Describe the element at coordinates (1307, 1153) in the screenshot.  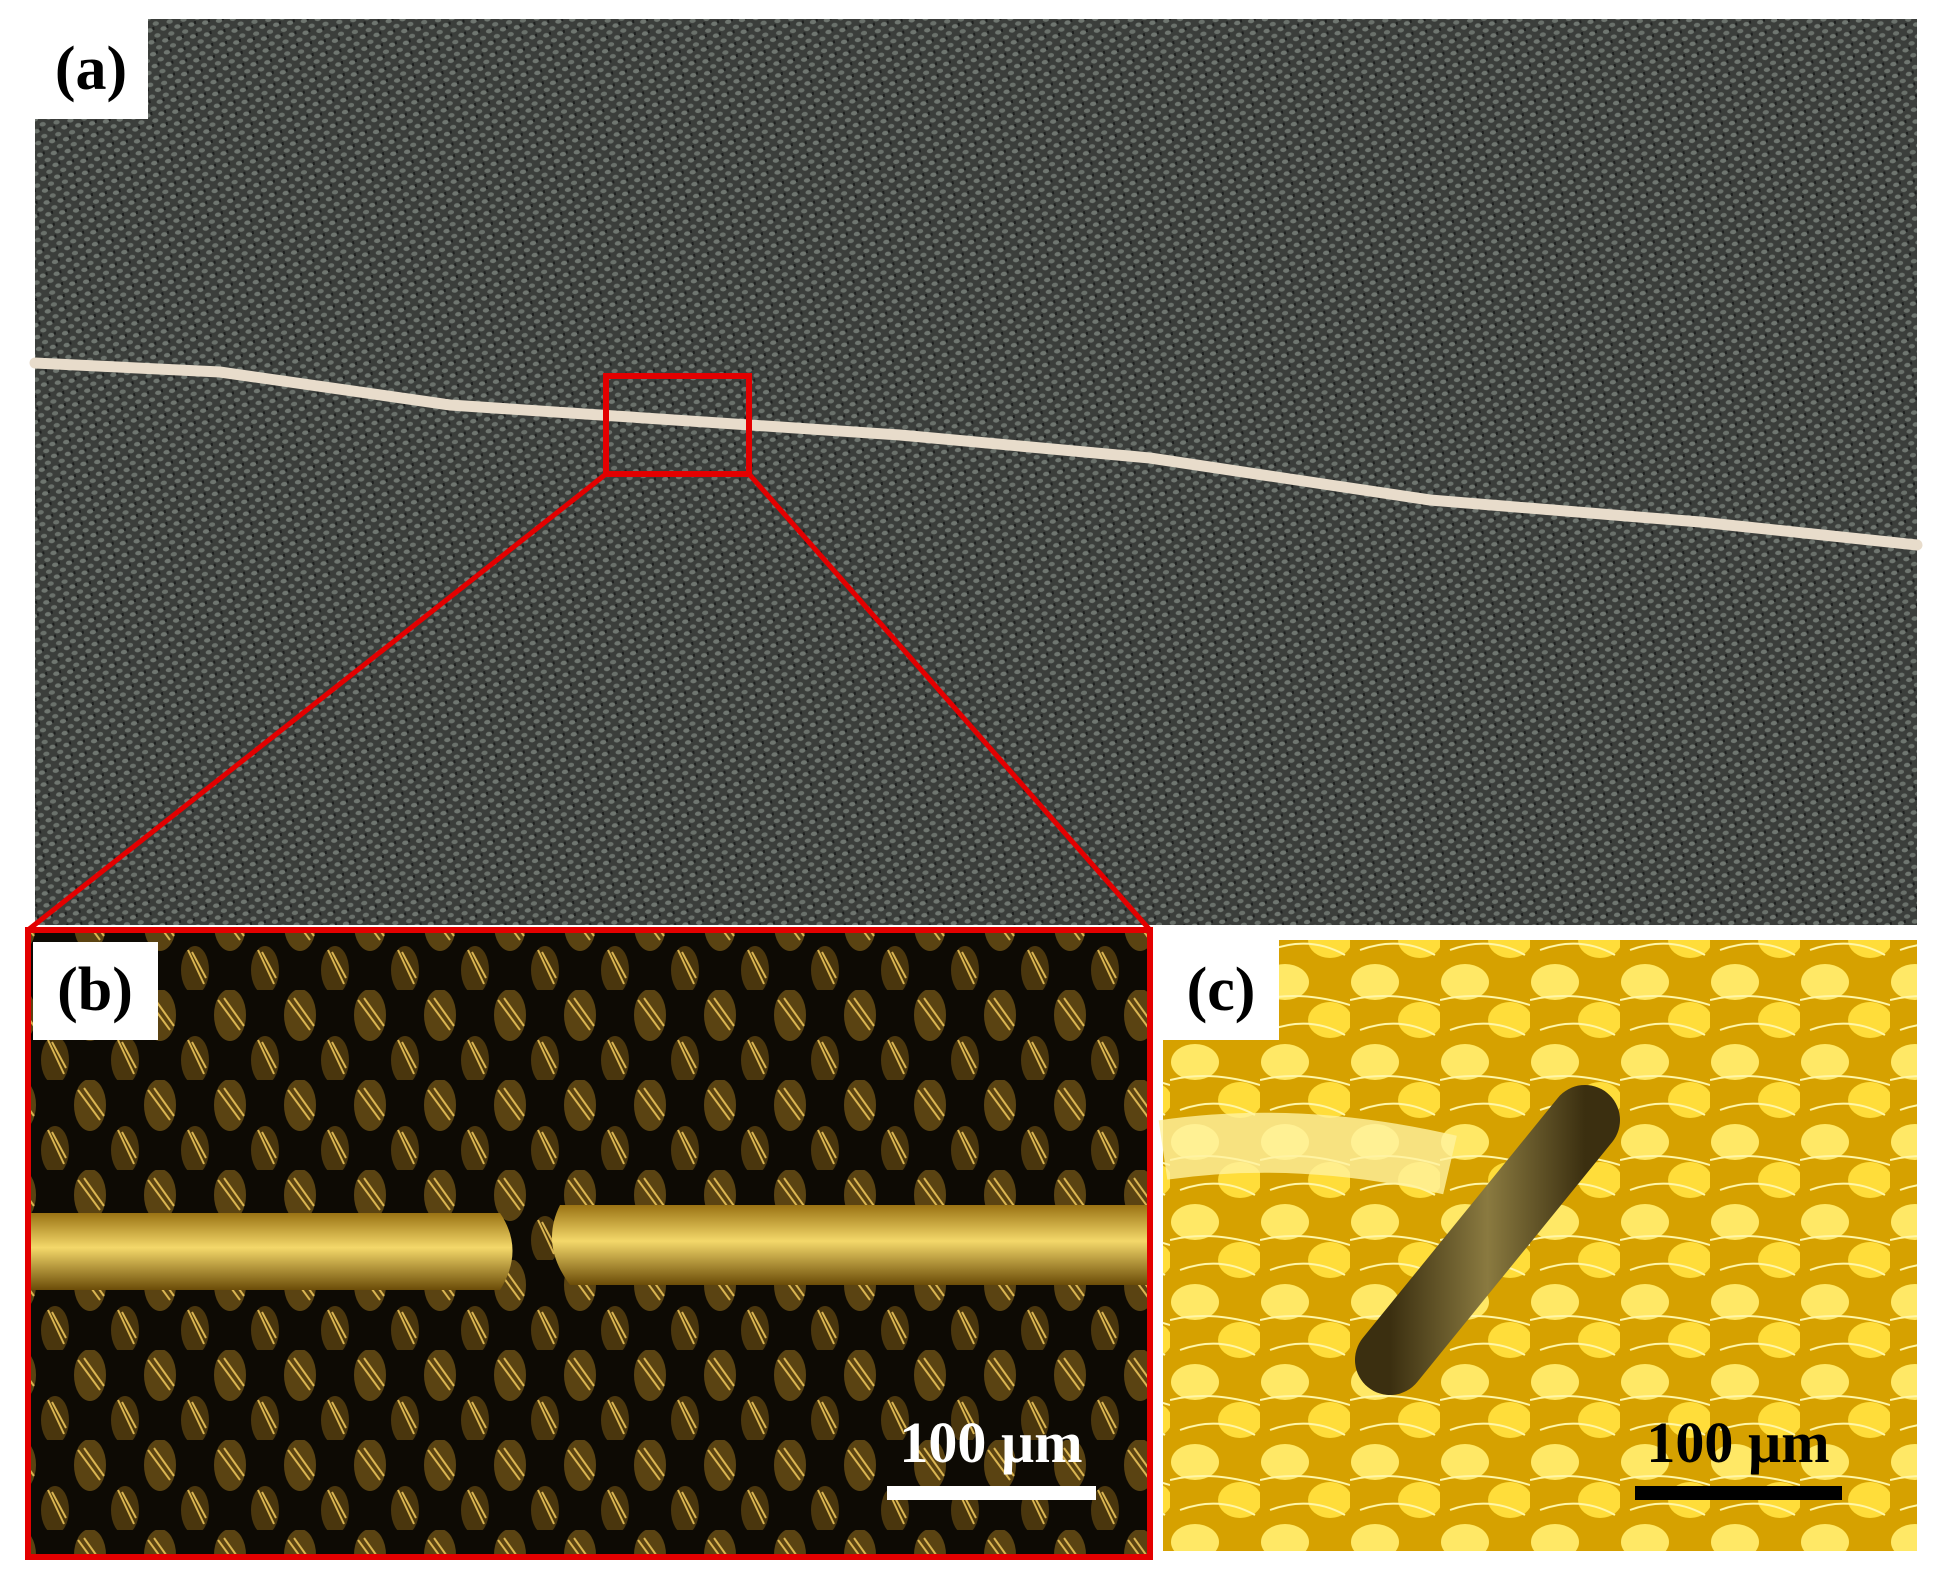
I see `fiber-bundle` at that location.